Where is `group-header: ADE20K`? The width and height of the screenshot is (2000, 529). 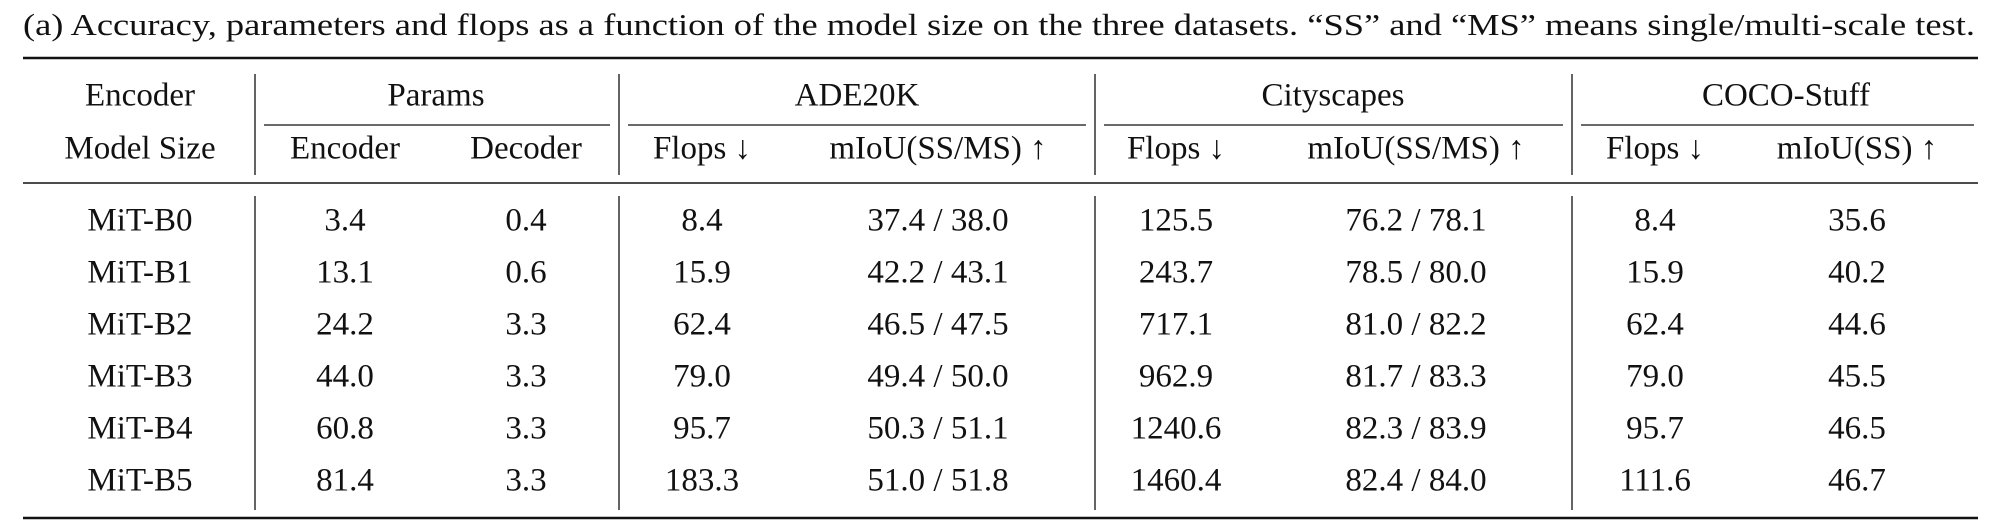
group-header: ADE20K is located at coordinates (857, 96).